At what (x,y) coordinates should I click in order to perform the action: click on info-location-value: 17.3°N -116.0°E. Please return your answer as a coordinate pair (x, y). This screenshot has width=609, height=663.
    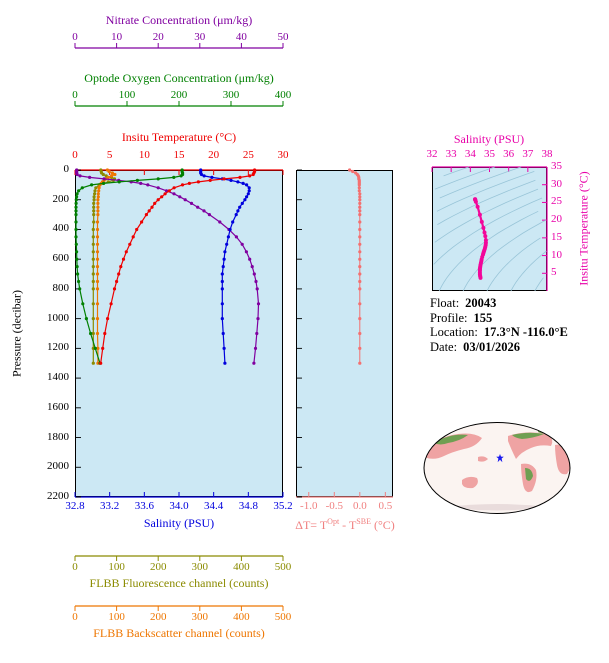
    Looking at the image, I should click on (525, 332).